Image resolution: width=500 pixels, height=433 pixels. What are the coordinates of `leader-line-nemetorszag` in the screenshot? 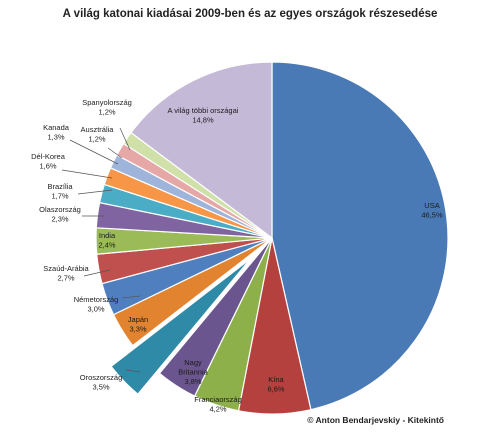 It's located at (131, 297).